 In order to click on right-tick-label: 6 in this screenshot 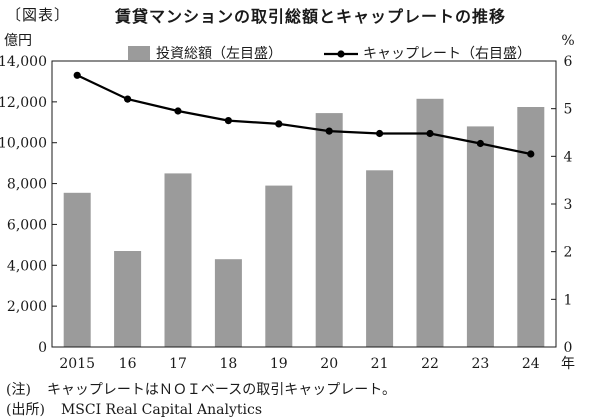, I will do `click(568, 62)`.